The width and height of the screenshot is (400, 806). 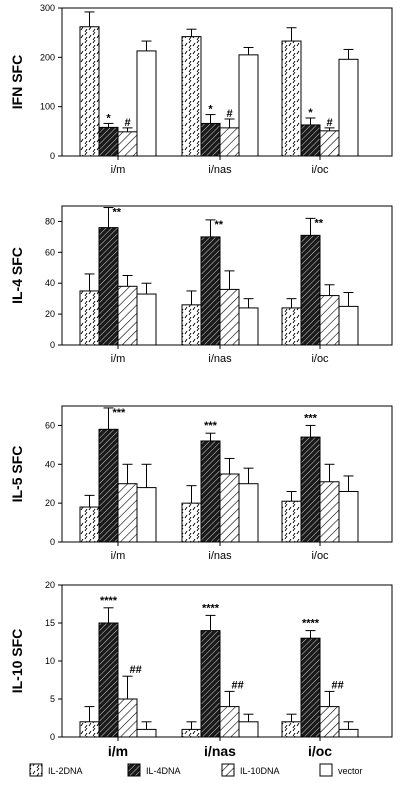 I want to click on legend-swatch-il-4dna, so click(x=134, y=770).